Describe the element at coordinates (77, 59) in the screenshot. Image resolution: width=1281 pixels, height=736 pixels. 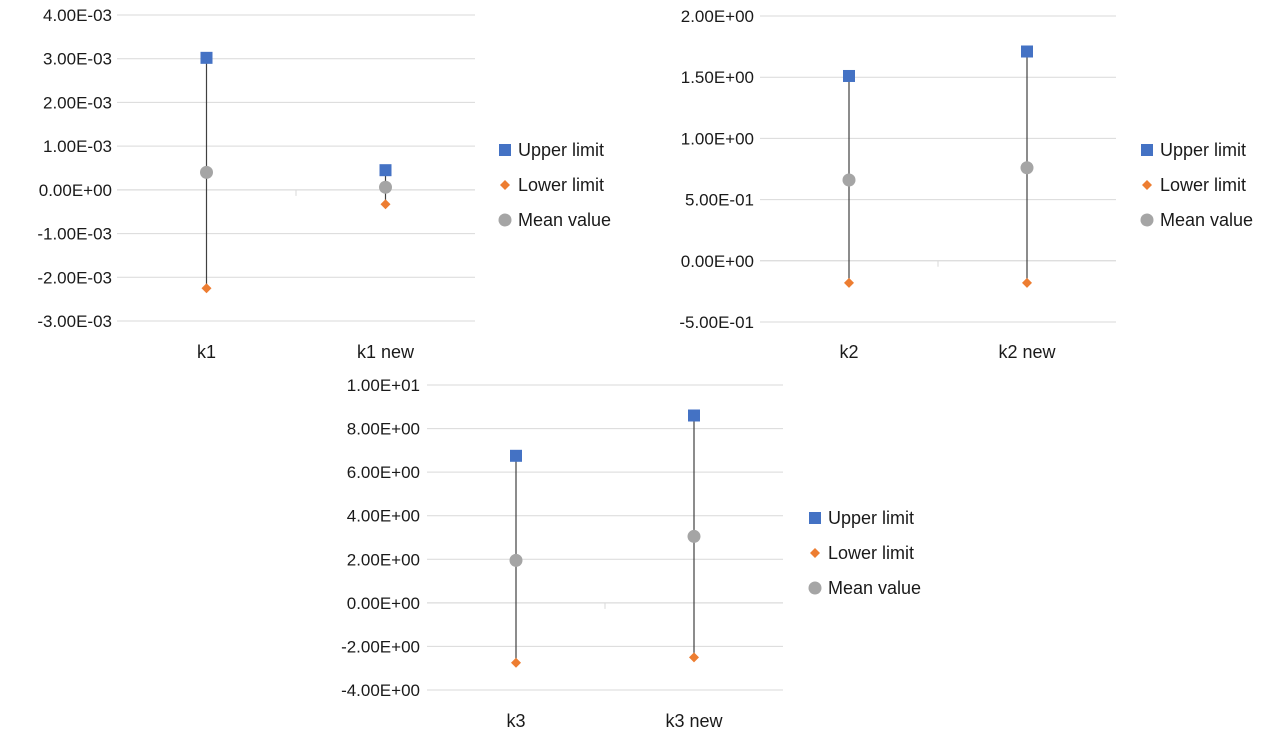
I see `y-tick-label: 3.00E-03` at that location.